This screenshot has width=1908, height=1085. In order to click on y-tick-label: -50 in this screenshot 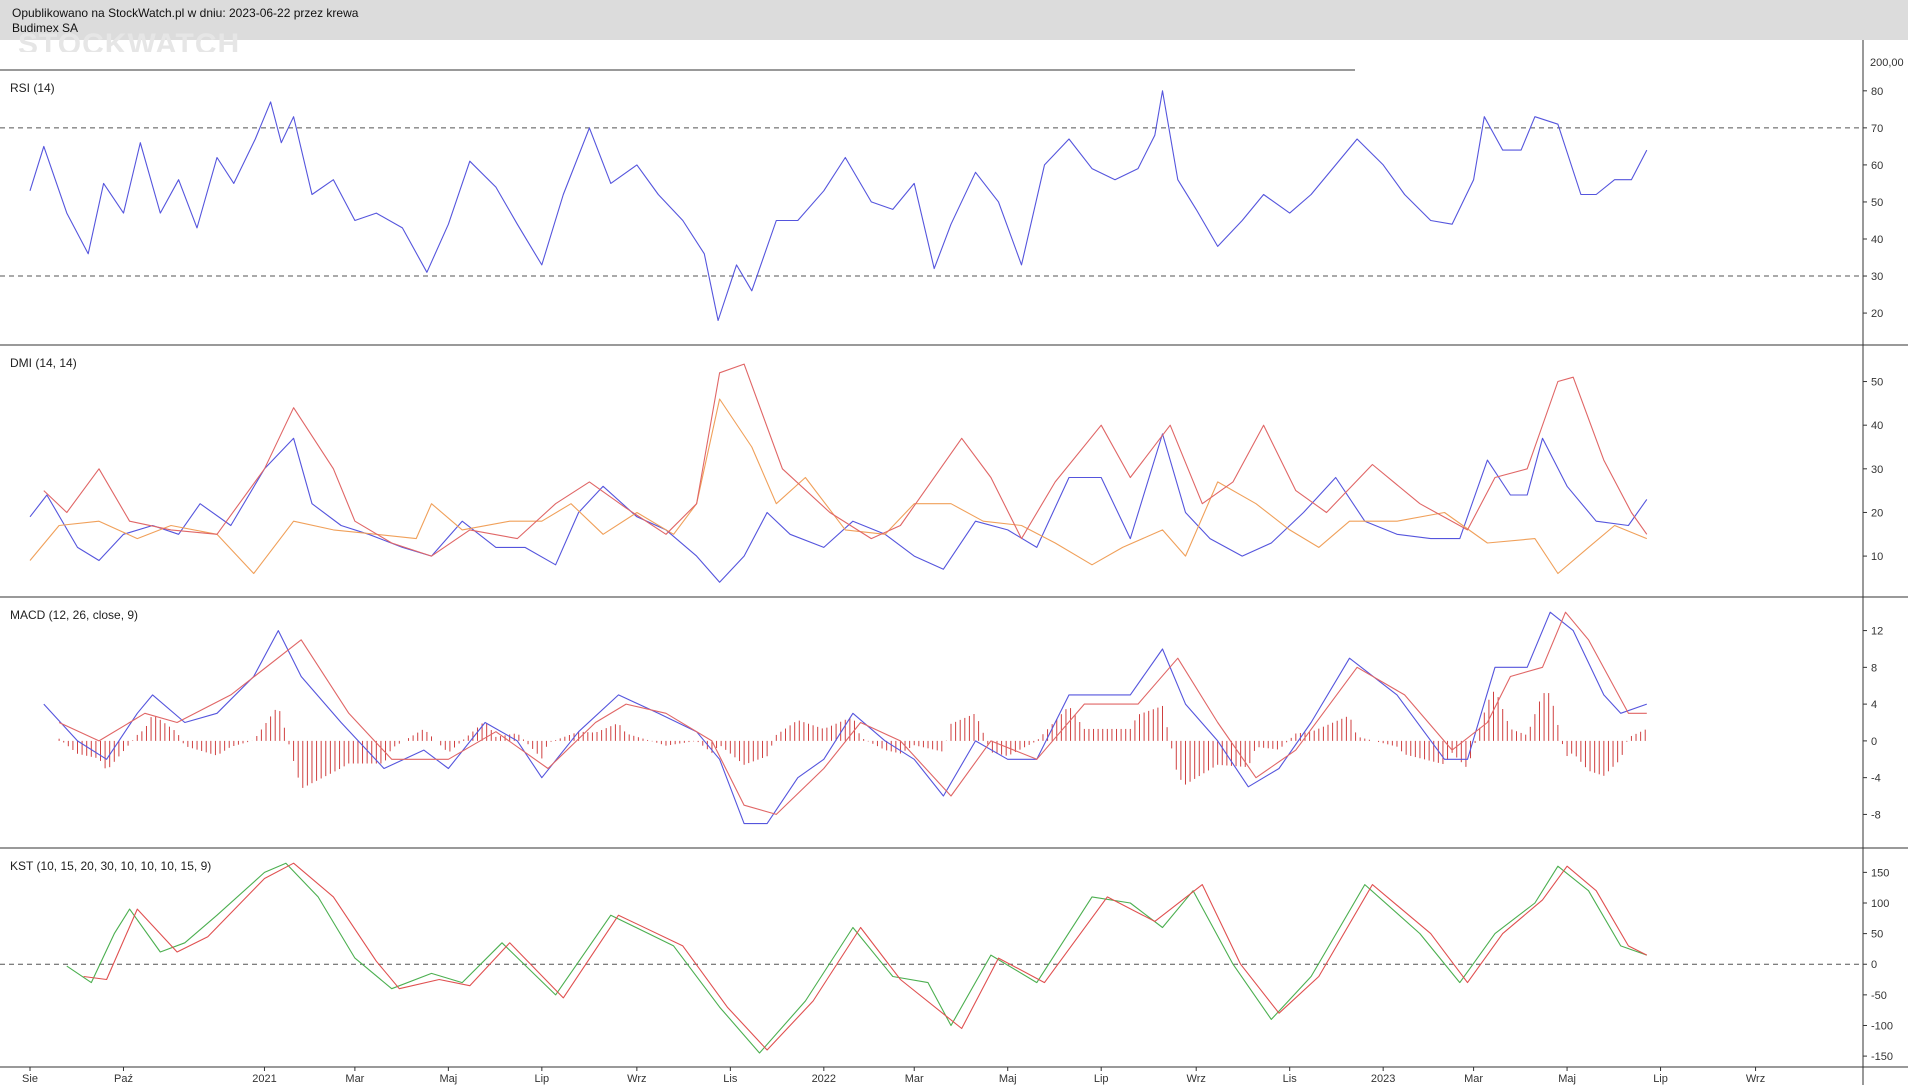, I will do `click(1879, 996)`.